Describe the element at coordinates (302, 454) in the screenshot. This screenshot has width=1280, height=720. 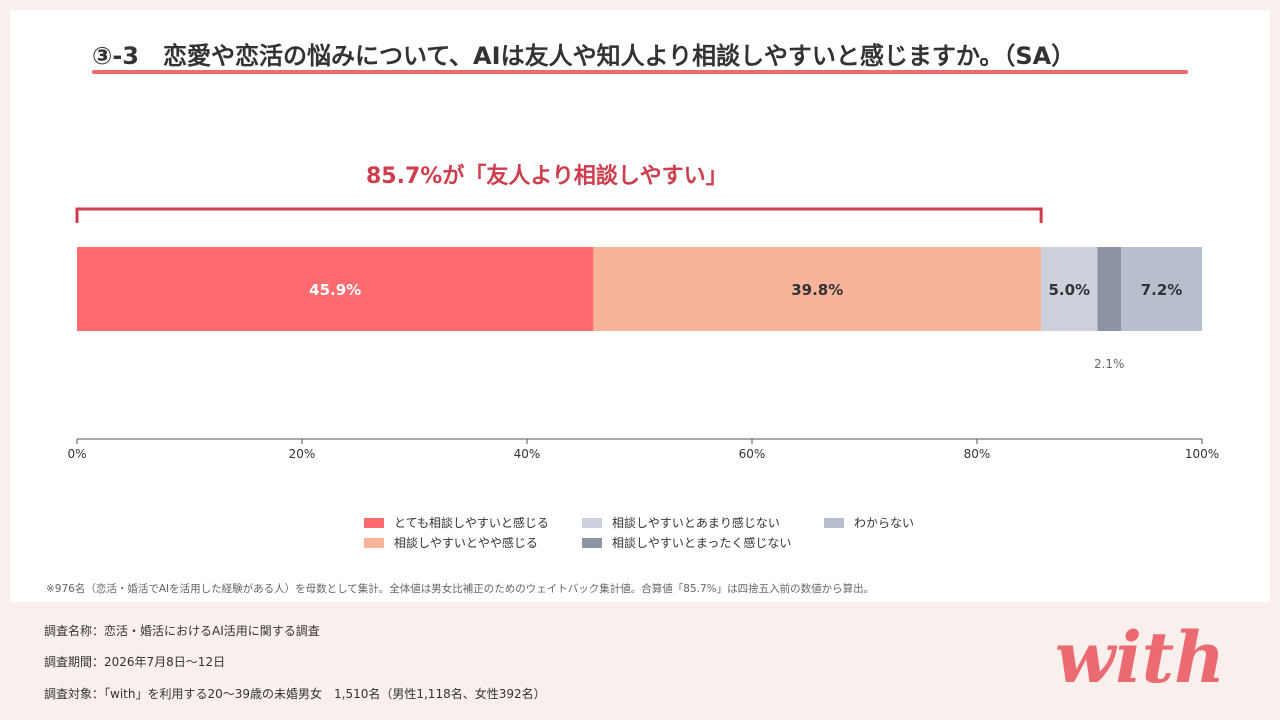
I see `x-tick-label-1: 20%` at that location.